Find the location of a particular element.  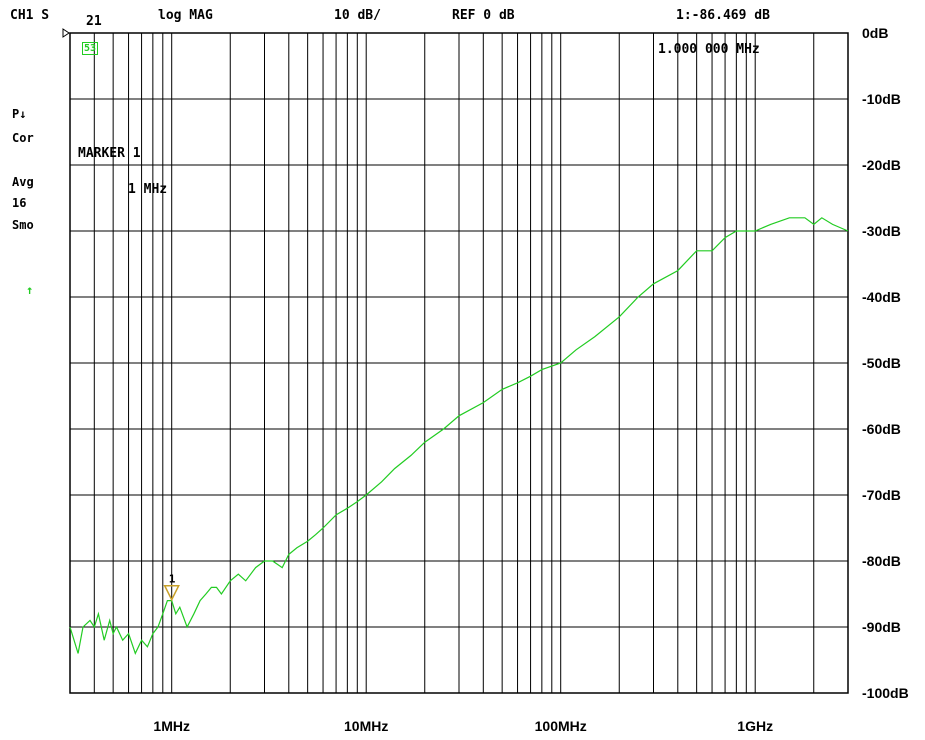

averaging-label: Avg is located at coordinates (23, 182).